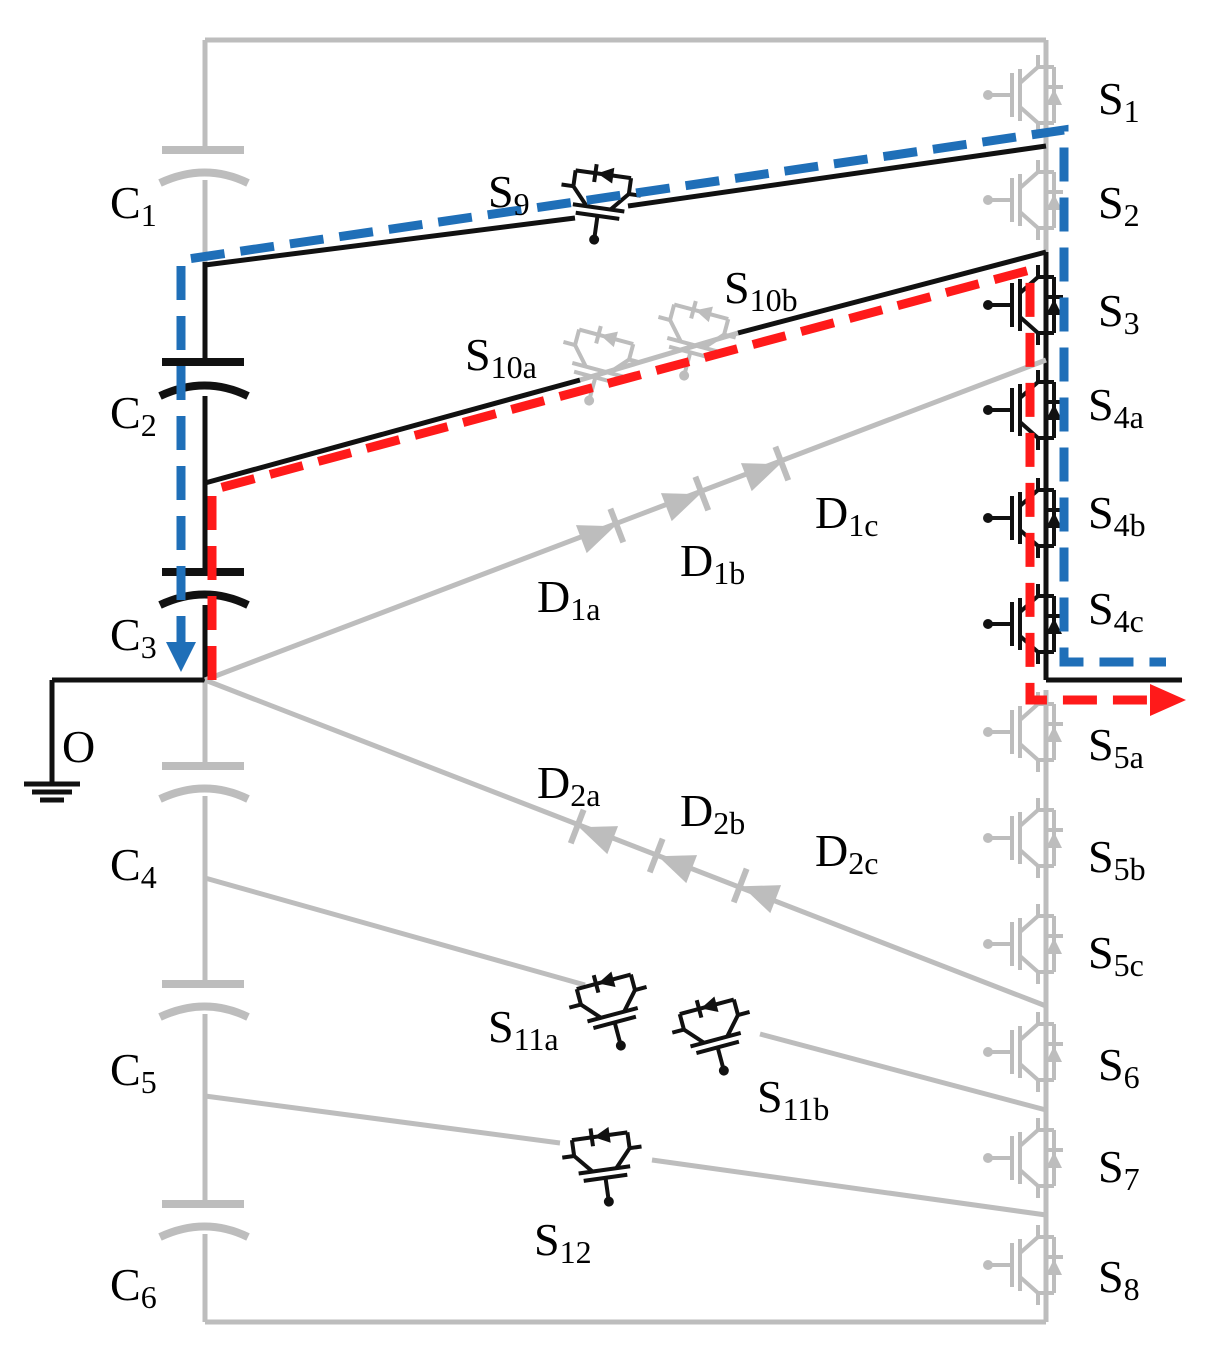 This screenshot has width=1220, height=1371. I want to click on switch-s5a, so click(1023, 732).